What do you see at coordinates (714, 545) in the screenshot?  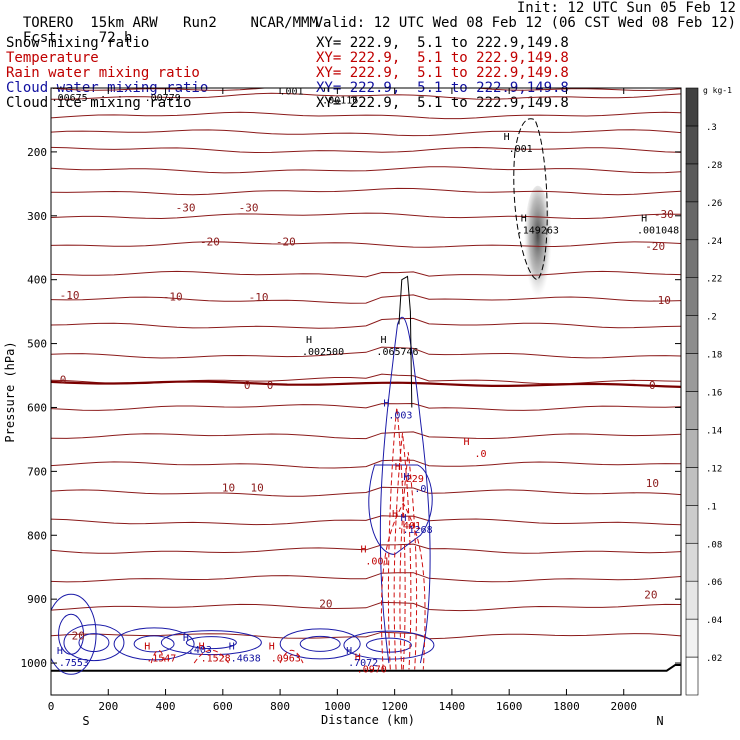 I see `colorbar-tick-label: .08` at bounding box center [714, 545].